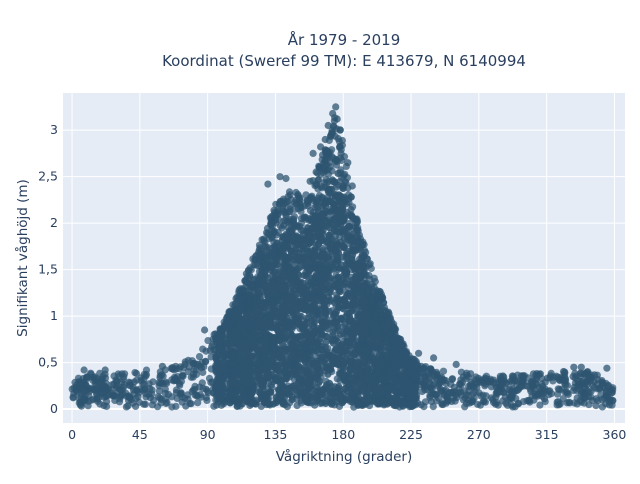  Describe the element at coordinates (48, 176) in the screenshot. I see `y-tick-label: 2,5` at that location.